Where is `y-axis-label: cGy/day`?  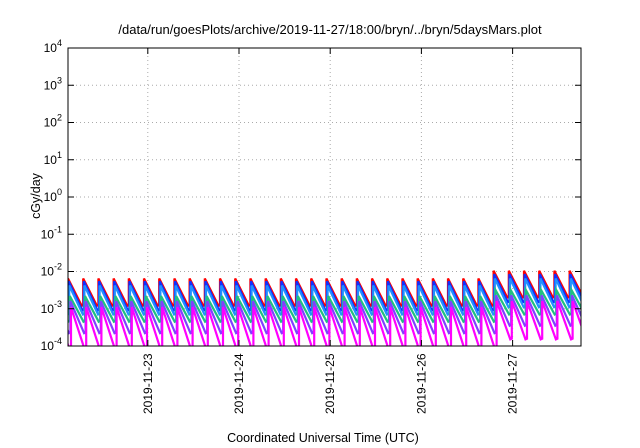
y-axis-label: cGy/day is located at coordinates (36, 195).